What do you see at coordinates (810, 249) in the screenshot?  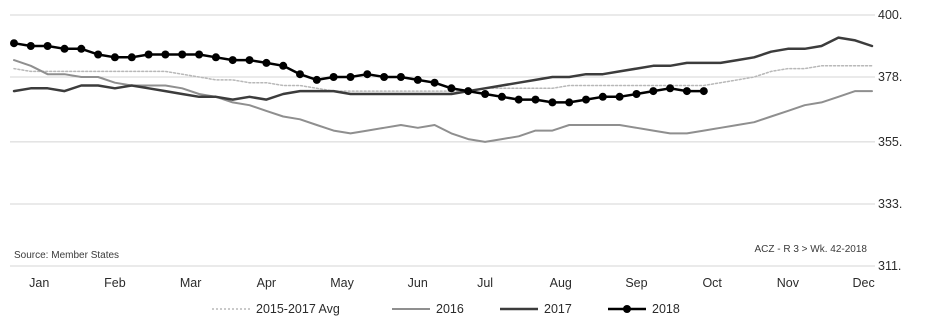 I see `reference-note: ACZ - R 3 > Wk. 42-2018` at bounding box center [810, 249].